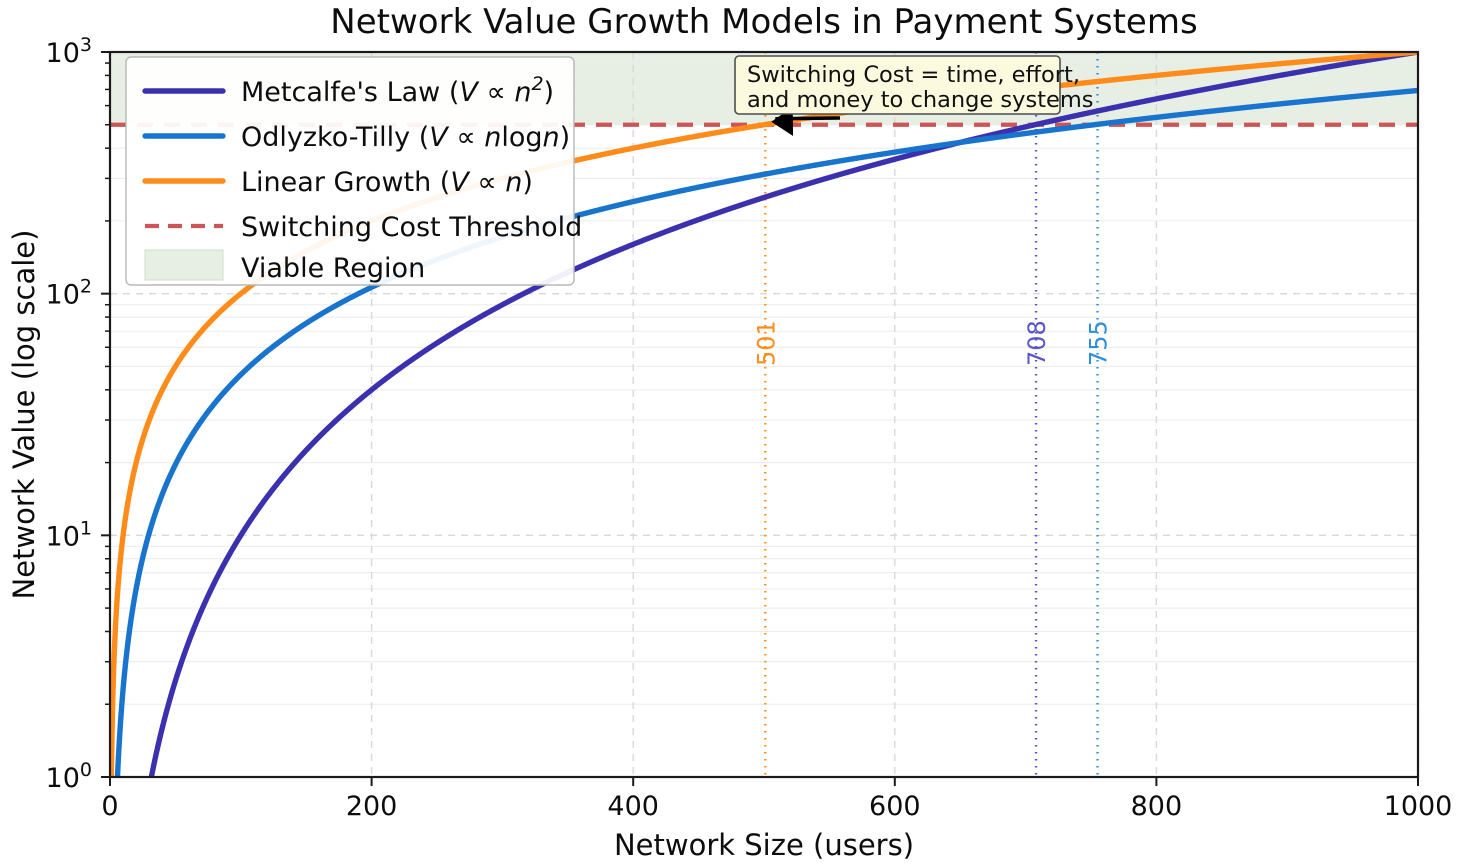 The width and height of the screenshot is (1467, 866). Describe the element at coordinates (387, 182) in the screenshot. I see `legend-label-3: Linear Growth (V ∝ n)` at that location.